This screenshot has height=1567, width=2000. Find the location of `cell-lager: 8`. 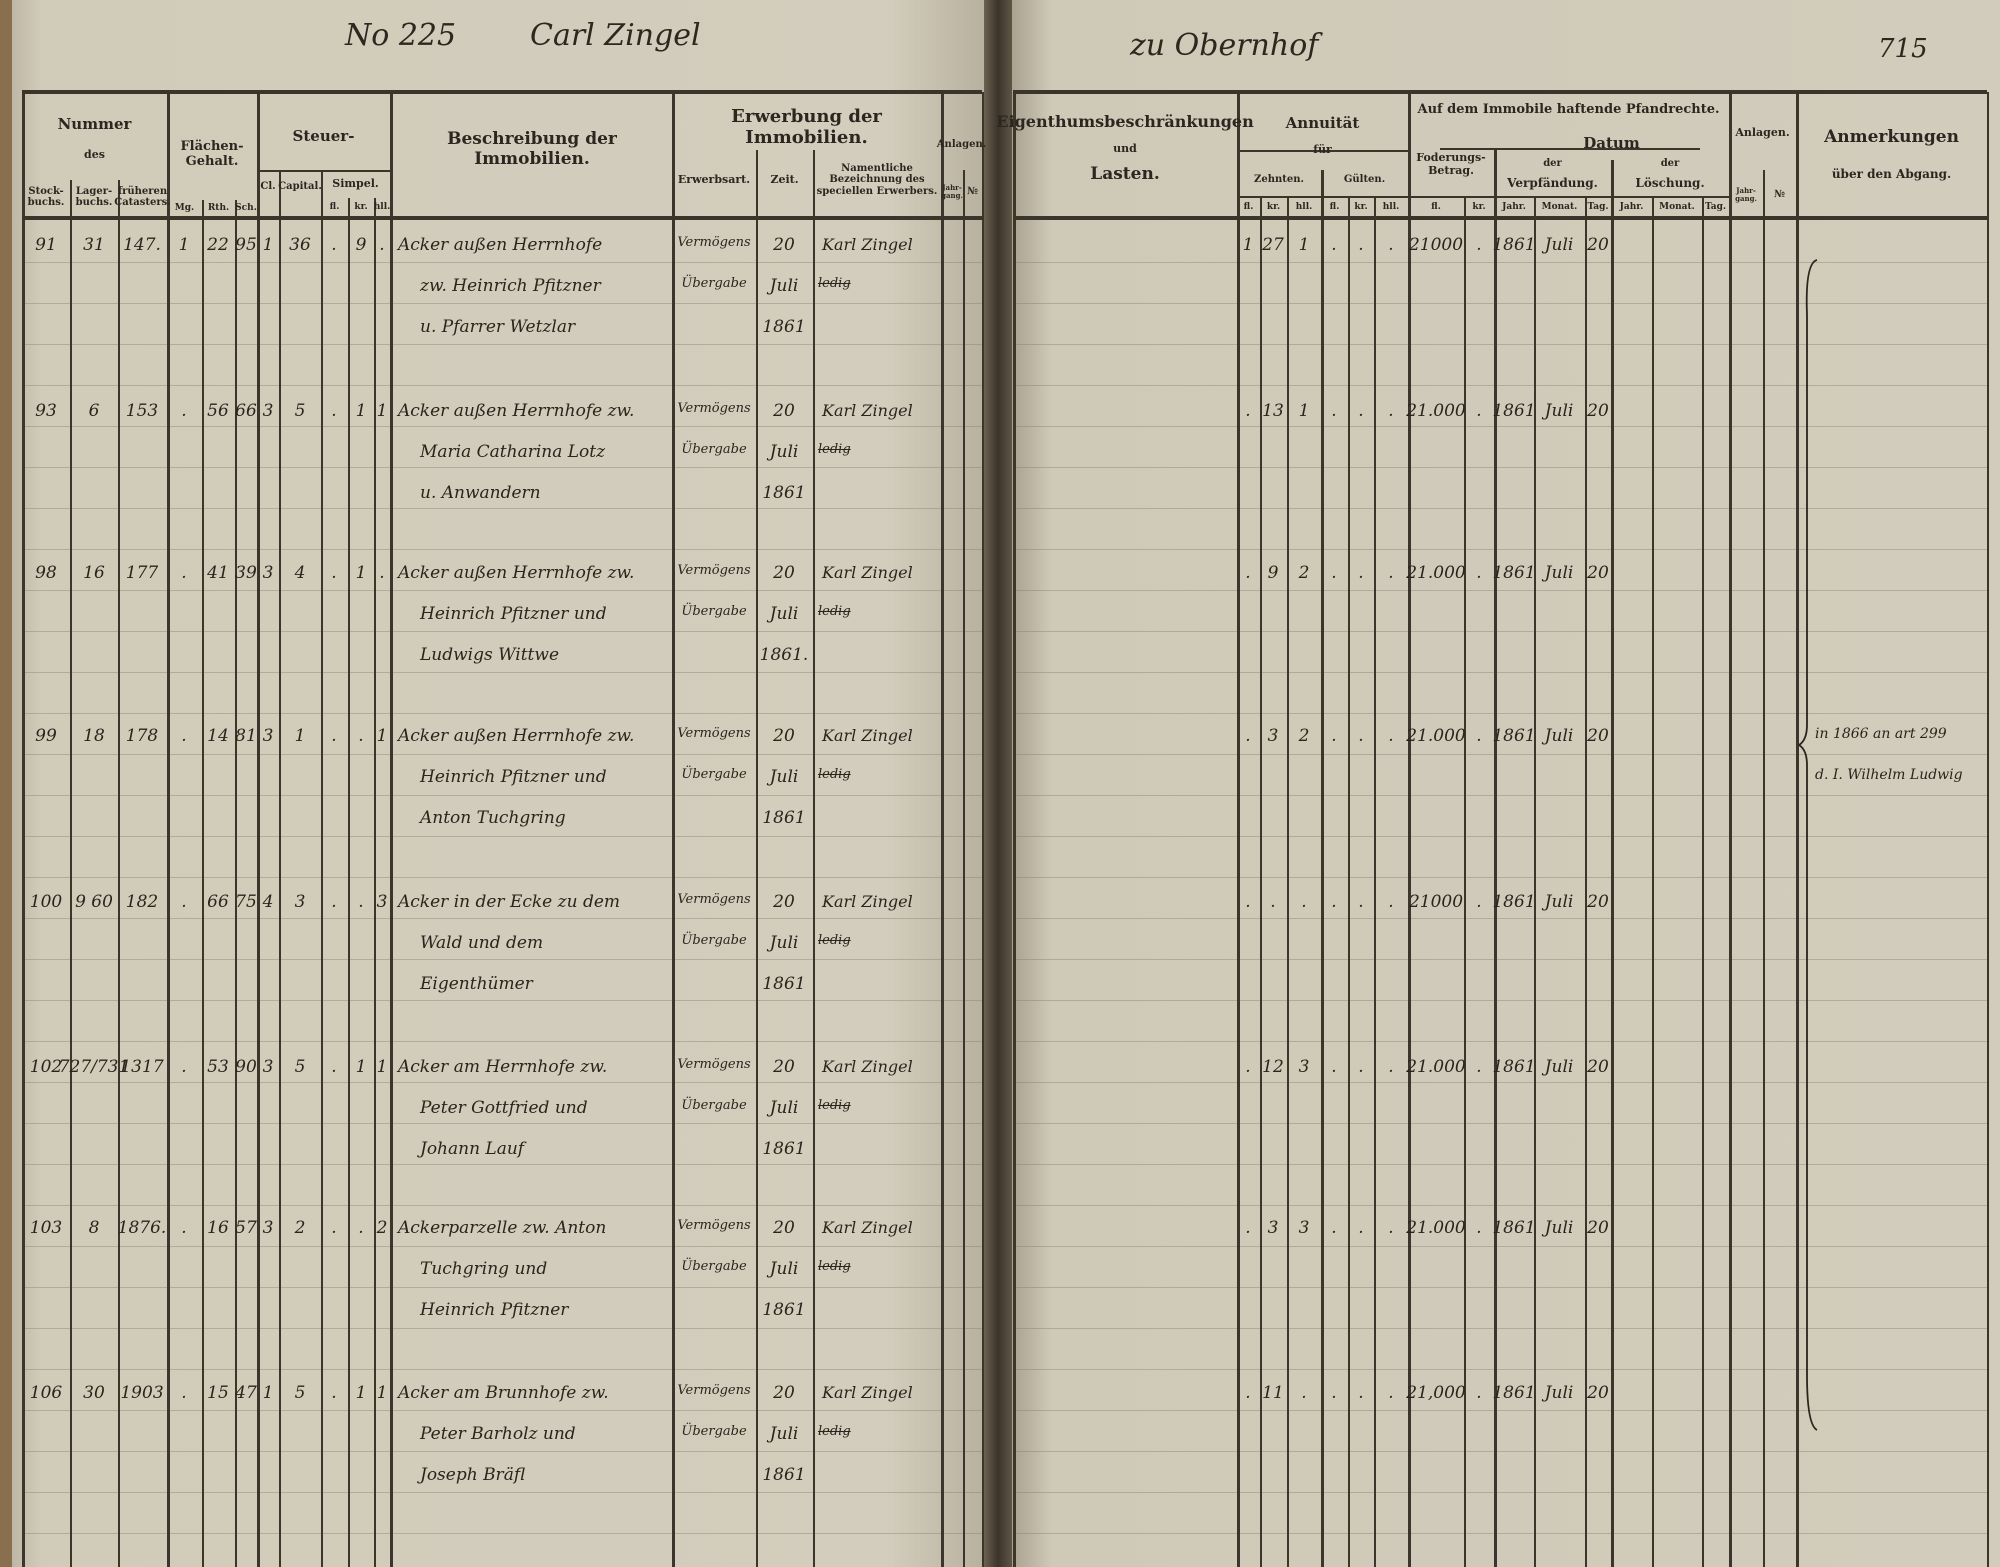

cell-lager: 8 is located at coordinates (94, 1228).